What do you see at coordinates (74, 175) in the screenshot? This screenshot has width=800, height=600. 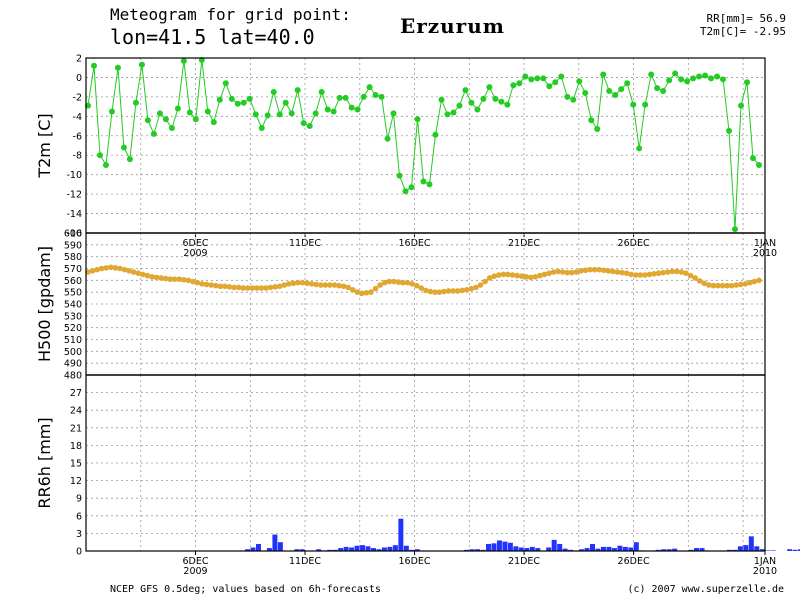 I see `t2m-y-tick-label: -10` at bounding box center [74, 175].